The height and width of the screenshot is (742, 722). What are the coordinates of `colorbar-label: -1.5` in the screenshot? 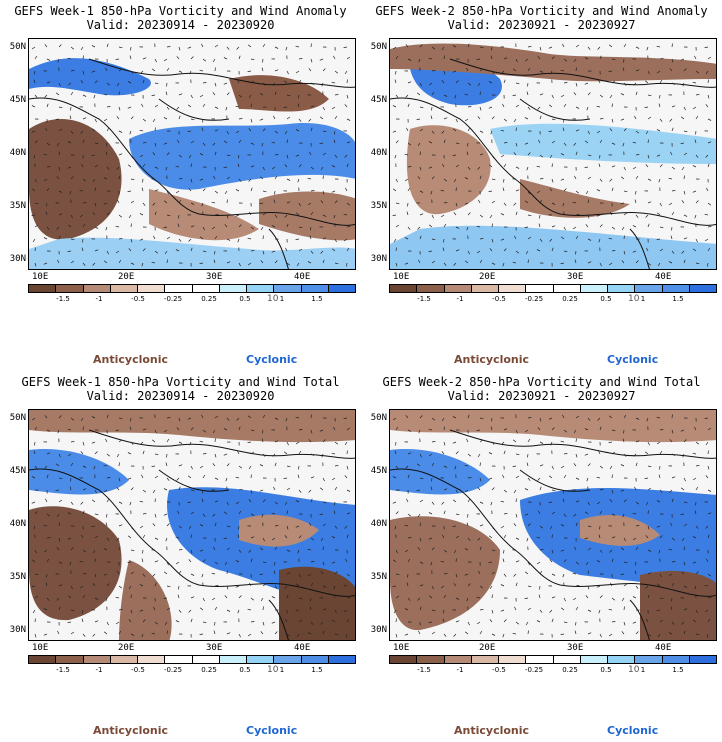 It's located at (63, 299).